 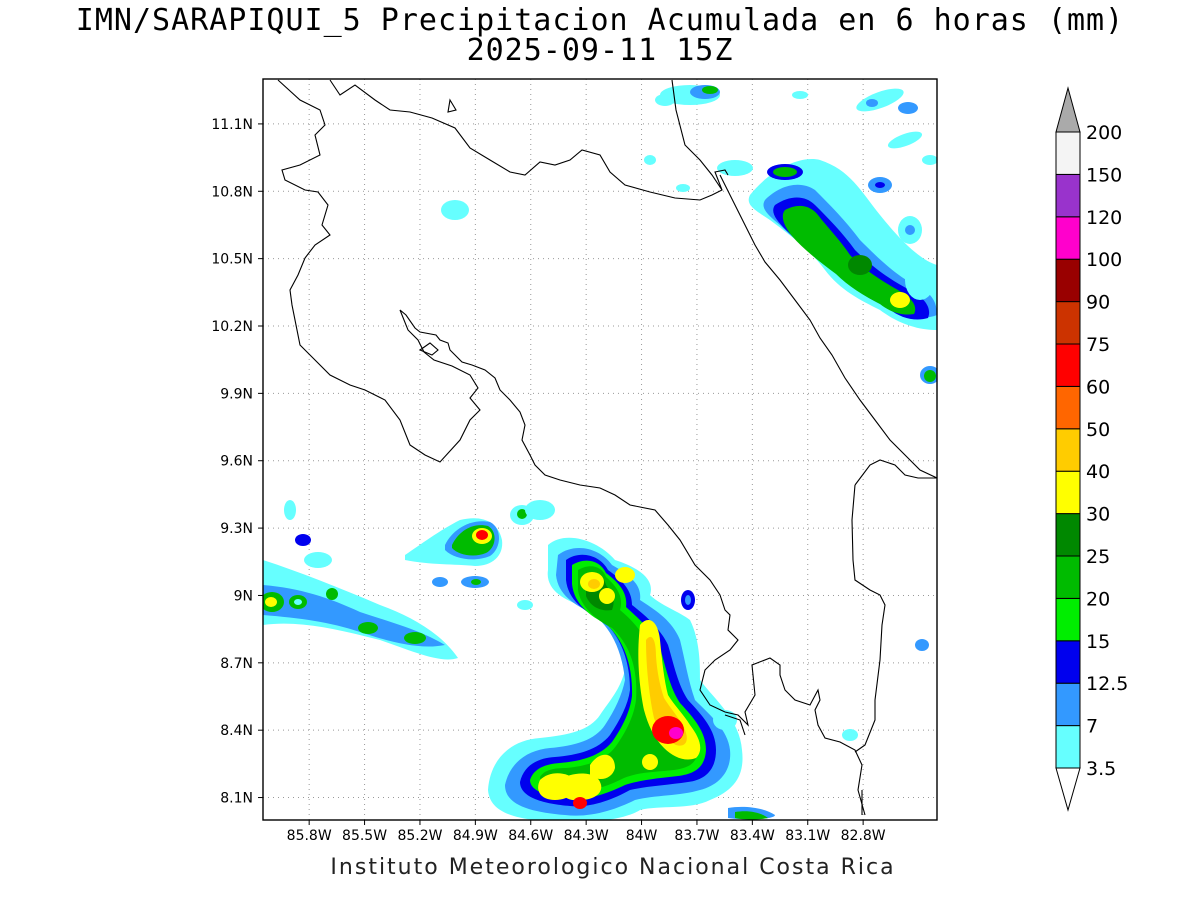 I want to click on colorbar-label: 30, so click(x=1098, y=515).